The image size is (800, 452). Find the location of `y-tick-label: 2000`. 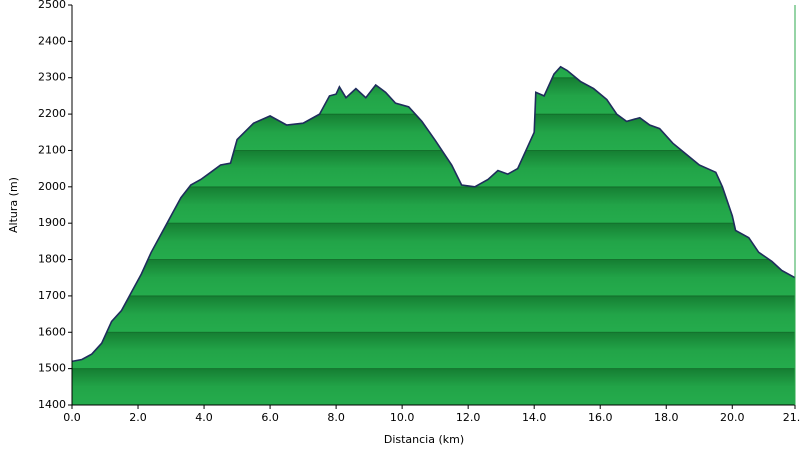

y-tick-label: 2000 is located at coordinates (52, 186).